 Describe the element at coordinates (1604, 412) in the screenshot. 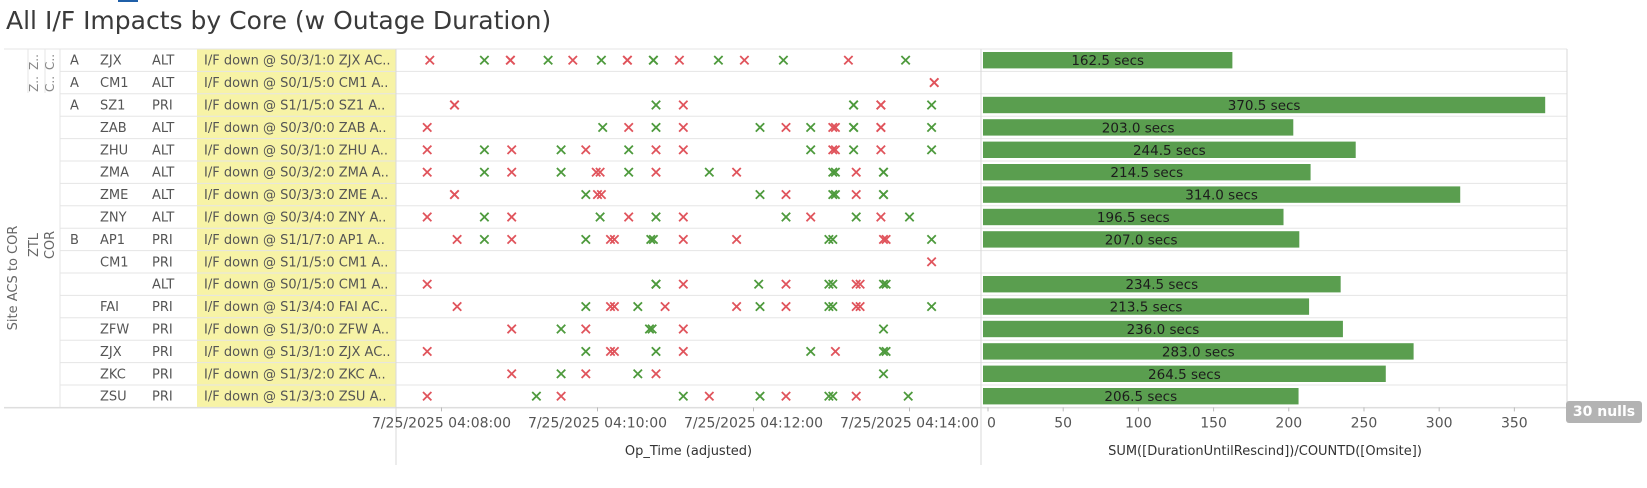

I see `nulls-badge: 30 nulls` at that location.